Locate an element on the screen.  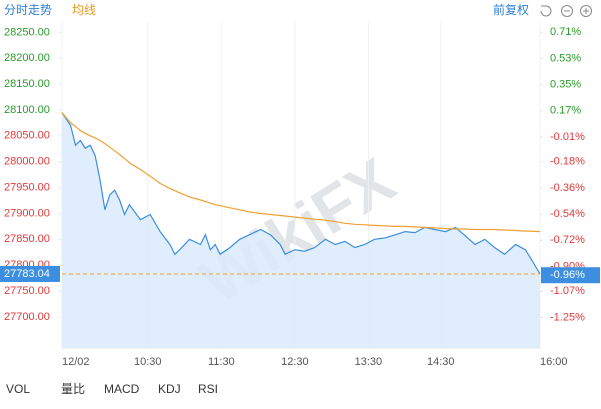
indicator-tab: RSI is located at coordinates (208, 389).